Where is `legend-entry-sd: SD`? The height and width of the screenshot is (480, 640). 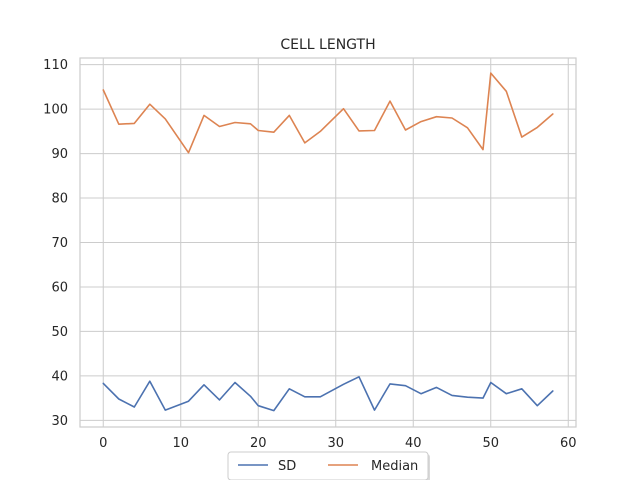 legend-entry-sd: SD is located at coordinates (267, 466).